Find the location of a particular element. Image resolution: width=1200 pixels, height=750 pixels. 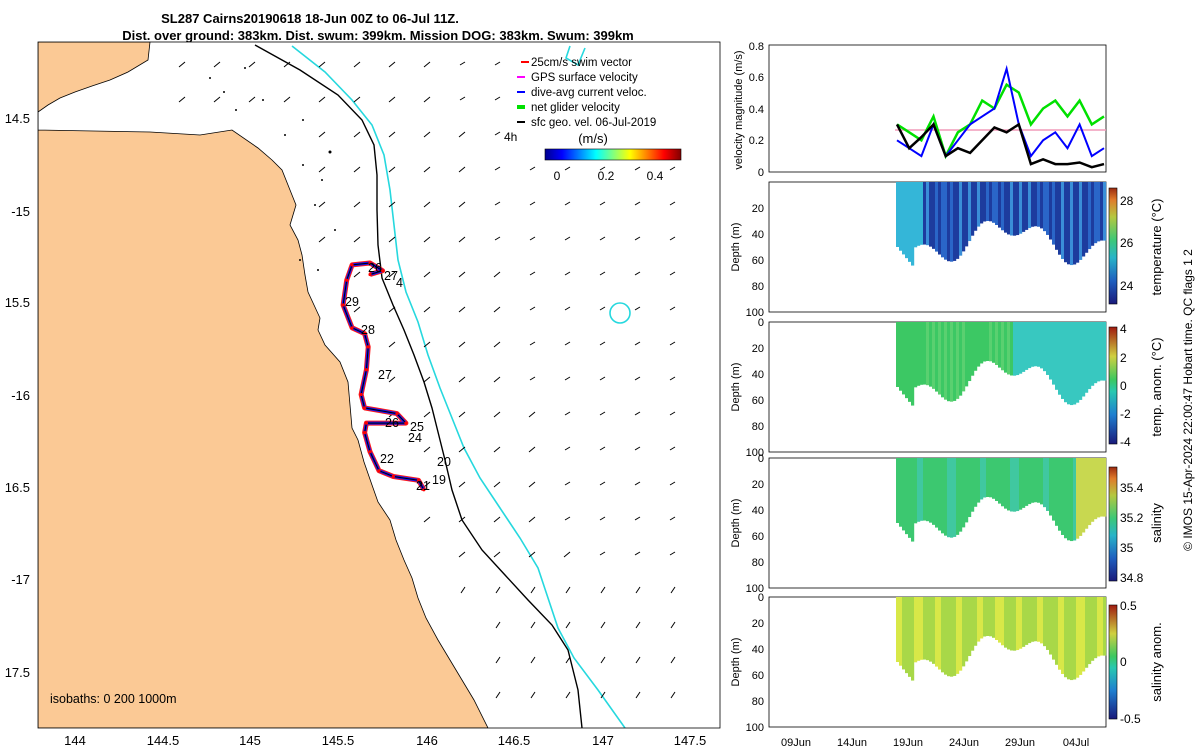

day-label: 21 is located at coordinates (423, 486).